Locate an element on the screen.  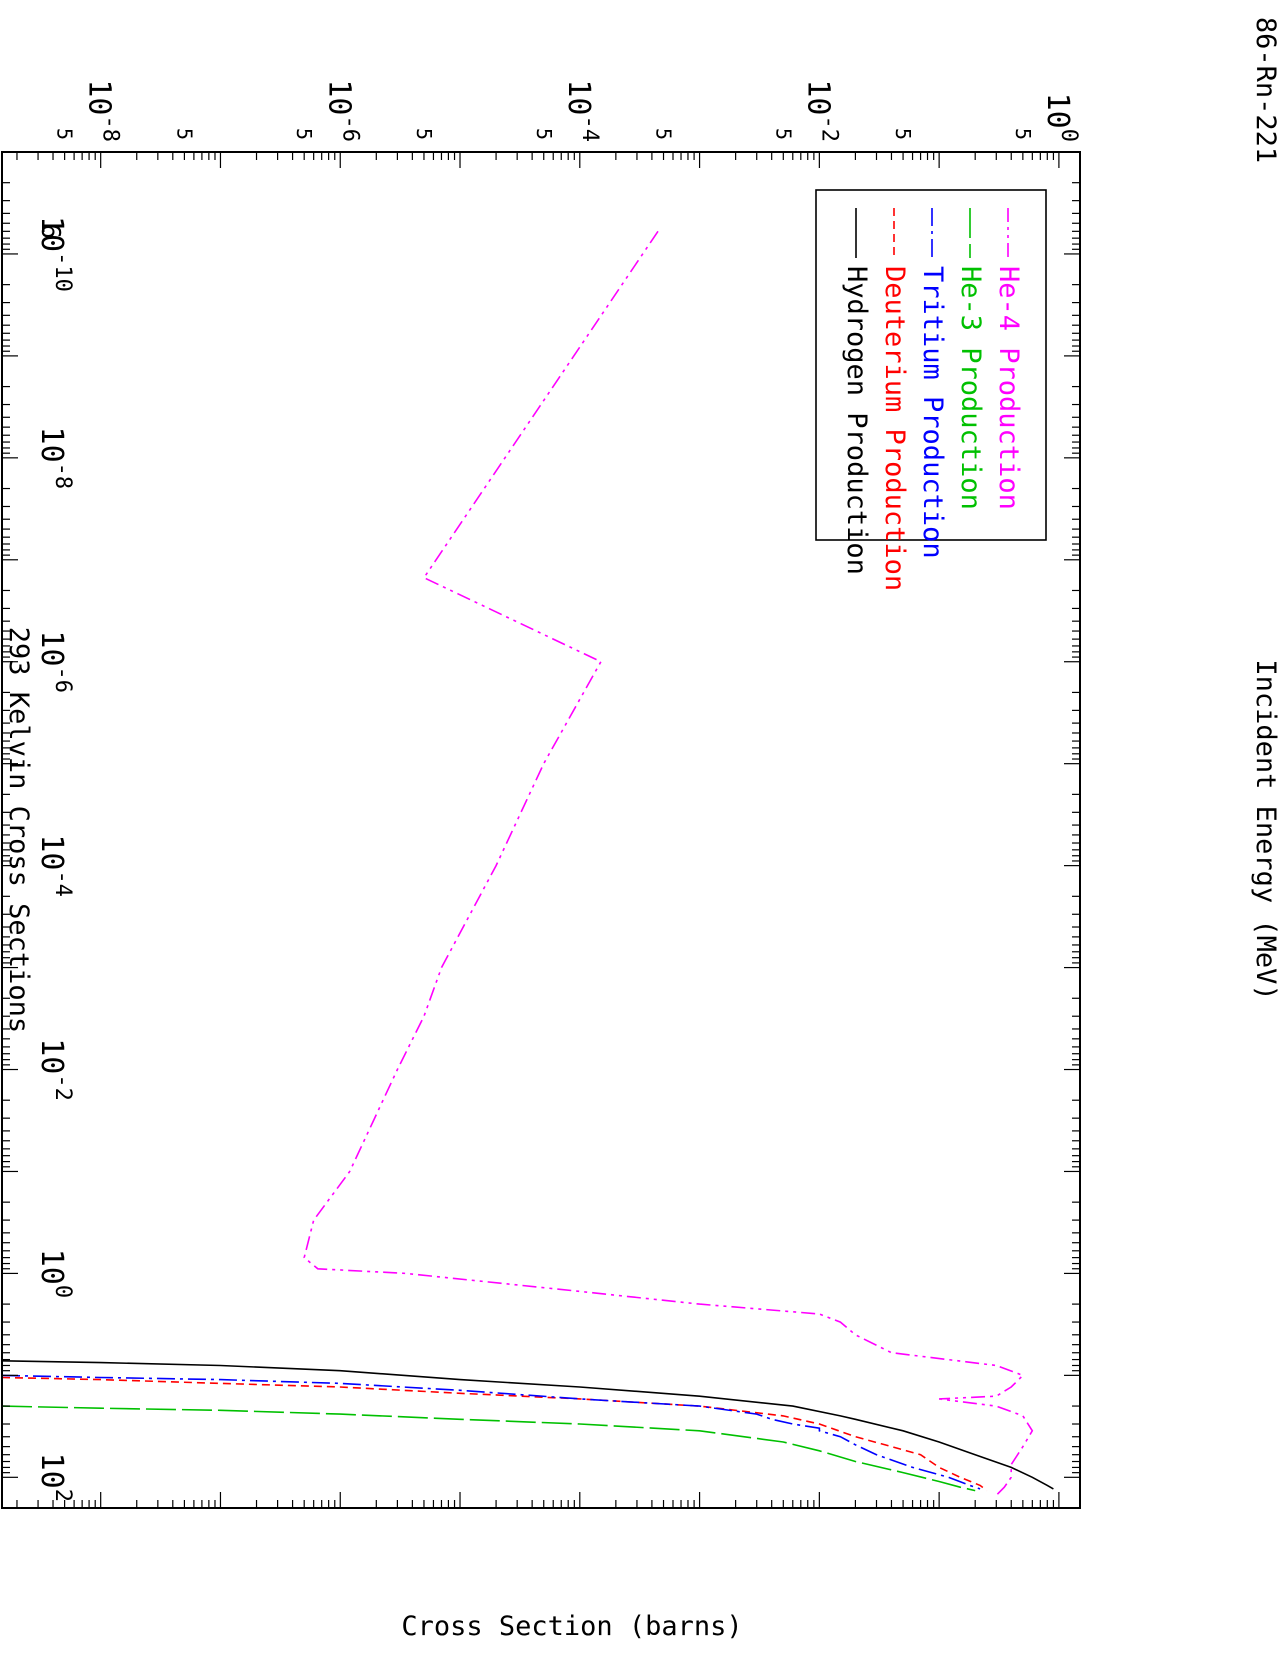
legend-label: He-3 Production is located at coordinates (970, 388).